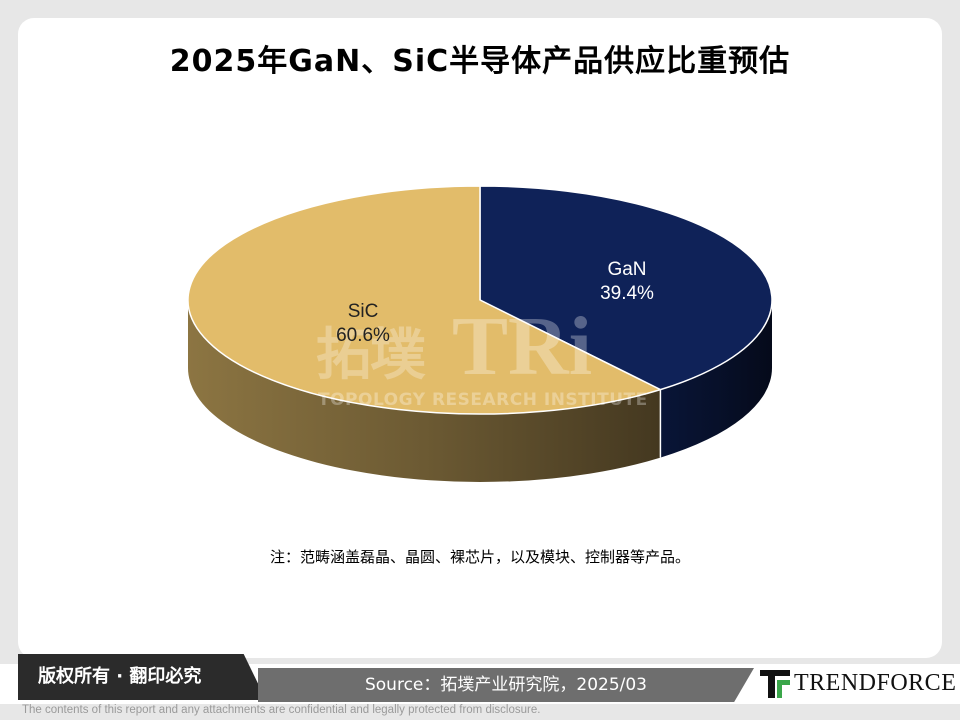 This screenshot has width=960, height=720. I want to click on slice-value-gan: 39.4%, so click(627, 293).